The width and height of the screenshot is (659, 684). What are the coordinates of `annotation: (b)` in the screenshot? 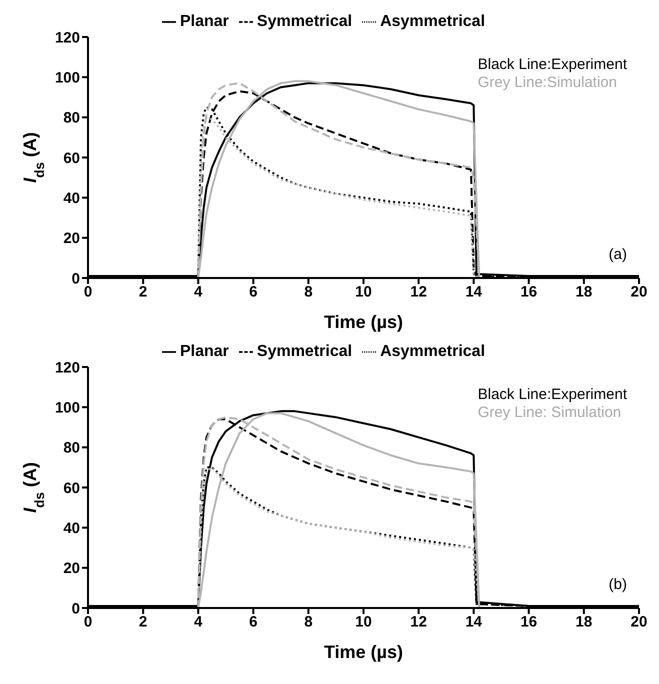 It's located at (617, 584).